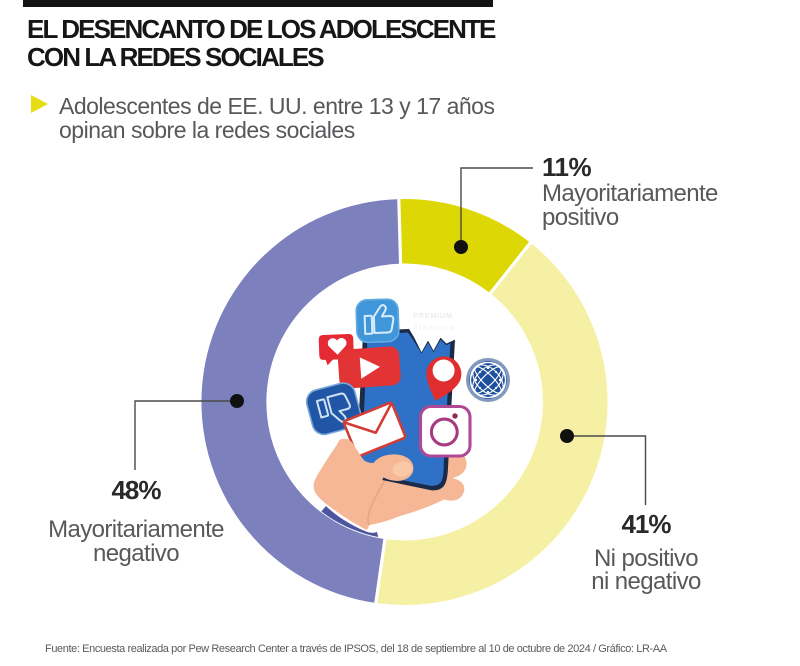 The image size is (800, 666). I want to click on svg-text: f l a t i c o n, so click(434, 327).